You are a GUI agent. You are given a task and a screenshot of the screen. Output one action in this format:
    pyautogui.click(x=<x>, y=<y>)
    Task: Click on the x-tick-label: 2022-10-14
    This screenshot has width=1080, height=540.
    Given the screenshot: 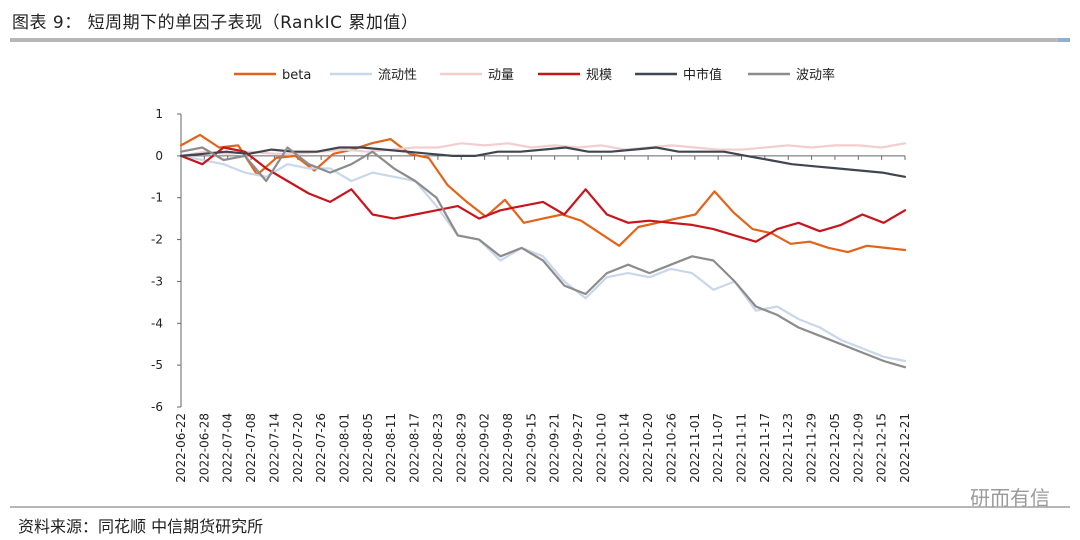 What is the action you would take?
    pyautogui.click(x=625, y=448)
    